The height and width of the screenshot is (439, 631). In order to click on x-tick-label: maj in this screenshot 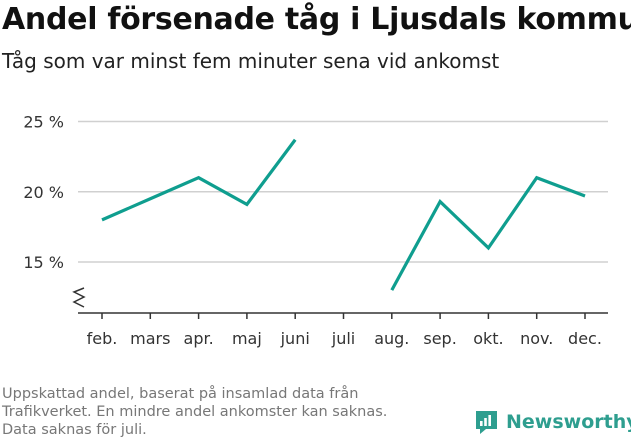, I will do `click(247, 338)`.